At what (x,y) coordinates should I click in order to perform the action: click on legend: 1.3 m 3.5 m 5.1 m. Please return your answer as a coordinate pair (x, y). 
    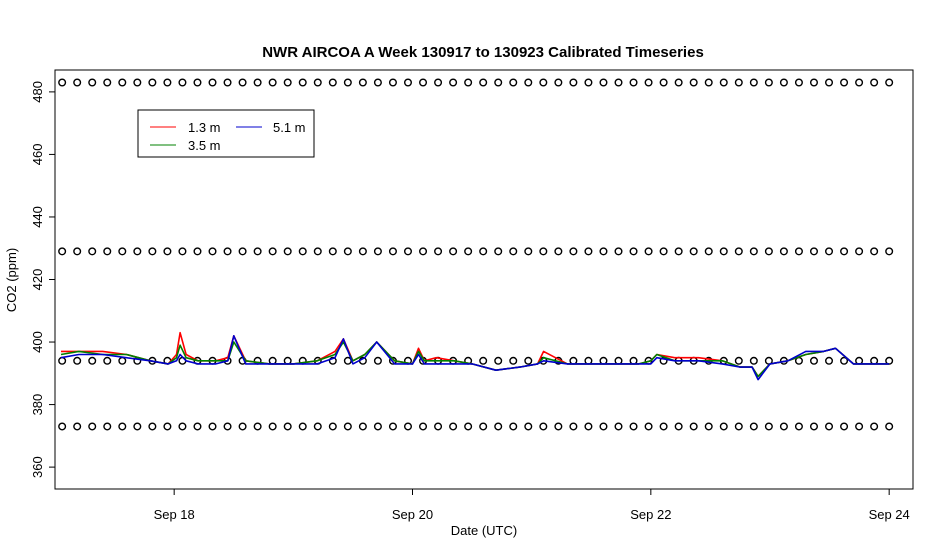
    Looking at the image, I should click on (226, 133).